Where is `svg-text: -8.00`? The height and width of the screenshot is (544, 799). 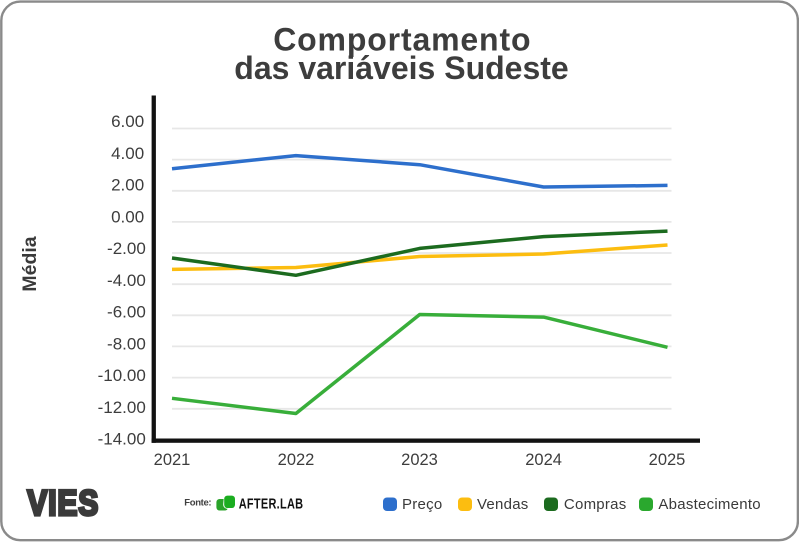 svg-text: -8.00 is located at coordinates (126, 343).